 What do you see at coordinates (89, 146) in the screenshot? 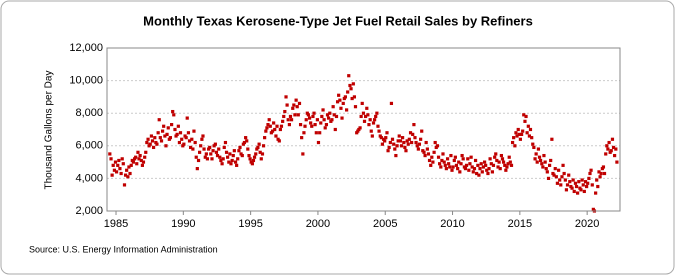
I see `y-tick-label: 6,000` at bounding box center [89, 146].